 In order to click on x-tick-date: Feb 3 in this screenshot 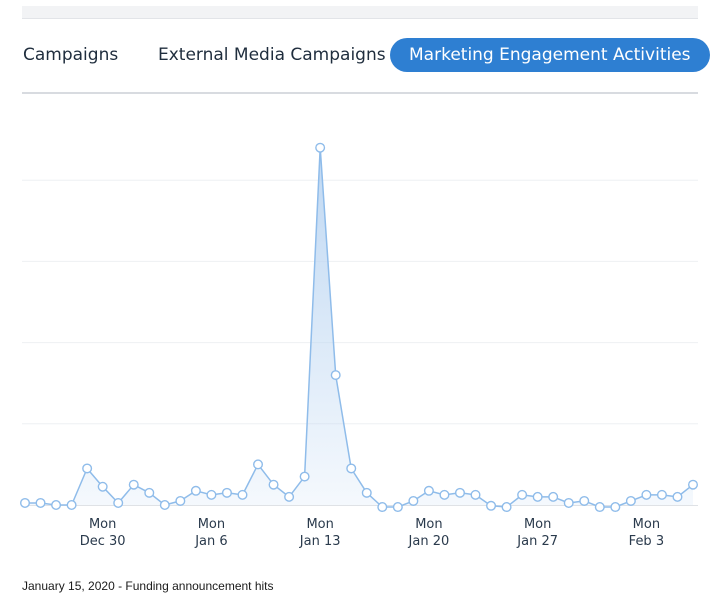, I will do `click(646, 541)`.